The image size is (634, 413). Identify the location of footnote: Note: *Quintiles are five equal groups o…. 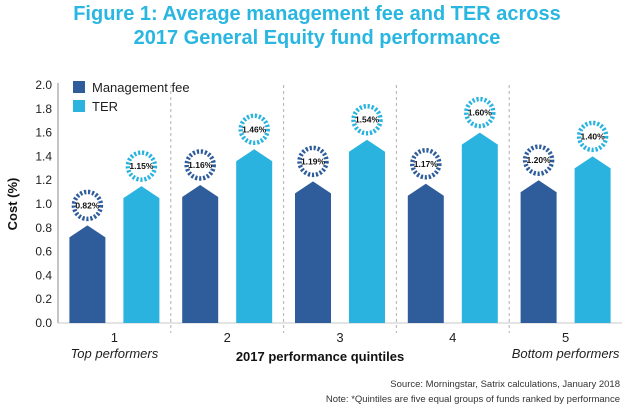
(472, 399).